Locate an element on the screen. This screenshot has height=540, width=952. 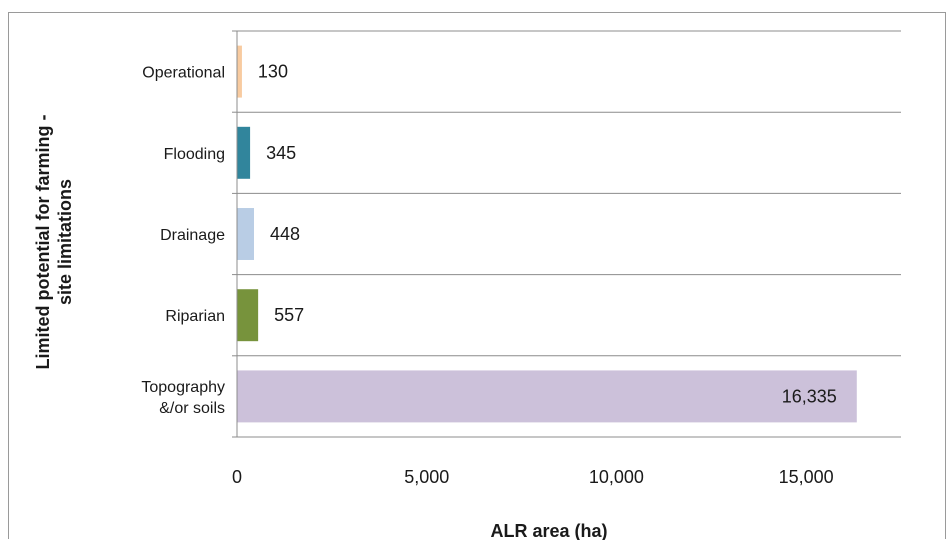
category-label: Riparian is located at coordinates (195, 316).